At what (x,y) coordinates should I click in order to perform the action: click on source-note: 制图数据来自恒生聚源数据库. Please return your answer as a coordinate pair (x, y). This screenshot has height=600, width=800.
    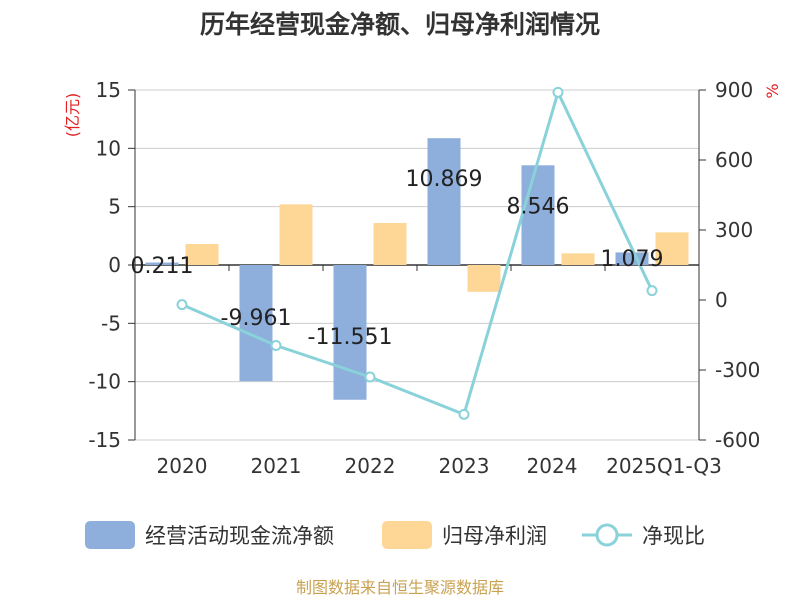
    Looking at the image, I should click on (400, 587).